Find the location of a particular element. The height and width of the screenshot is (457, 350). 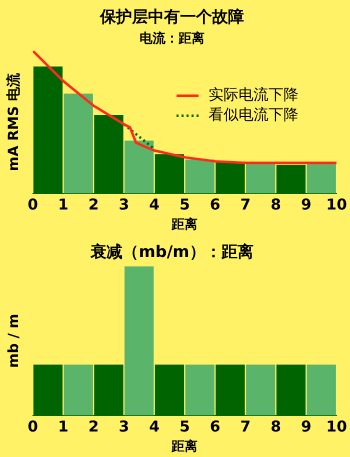

chart-title: 保护层中有一个故障 is located at coordinates (171, 16).